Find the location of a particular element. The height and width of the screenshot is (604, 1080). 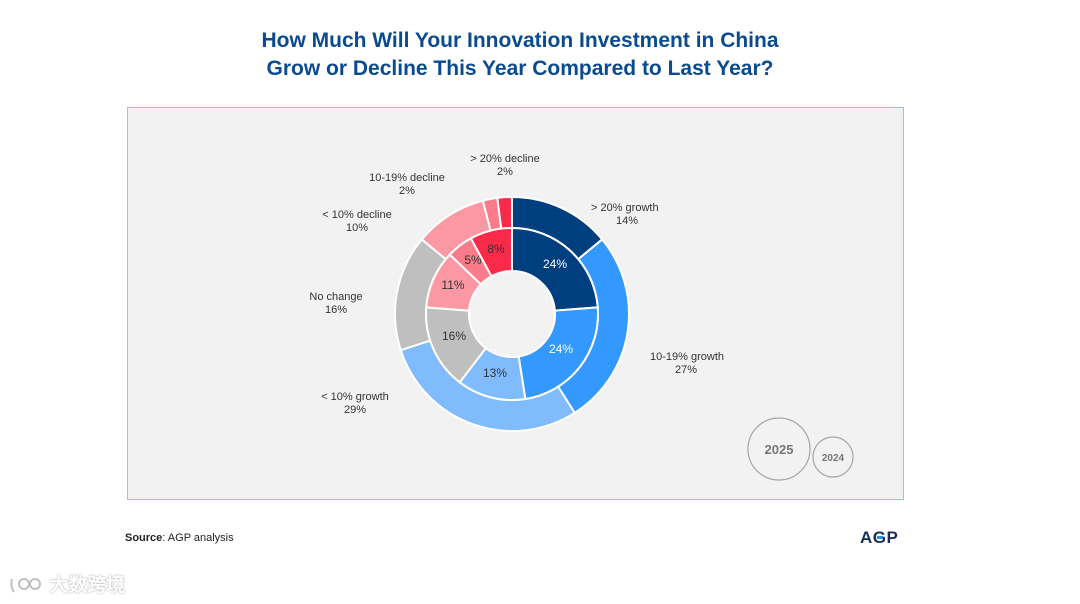

legend-label-2025: 2025 is located at coordinates (779, 449).